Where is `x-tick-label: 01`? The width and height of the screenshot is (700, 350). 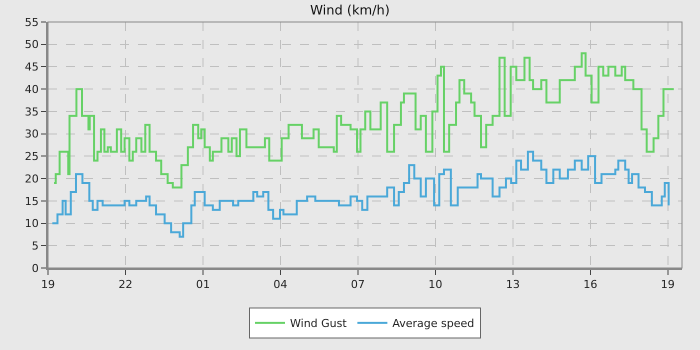 x-tick-label: 01 is located at coordinates (203, 285).